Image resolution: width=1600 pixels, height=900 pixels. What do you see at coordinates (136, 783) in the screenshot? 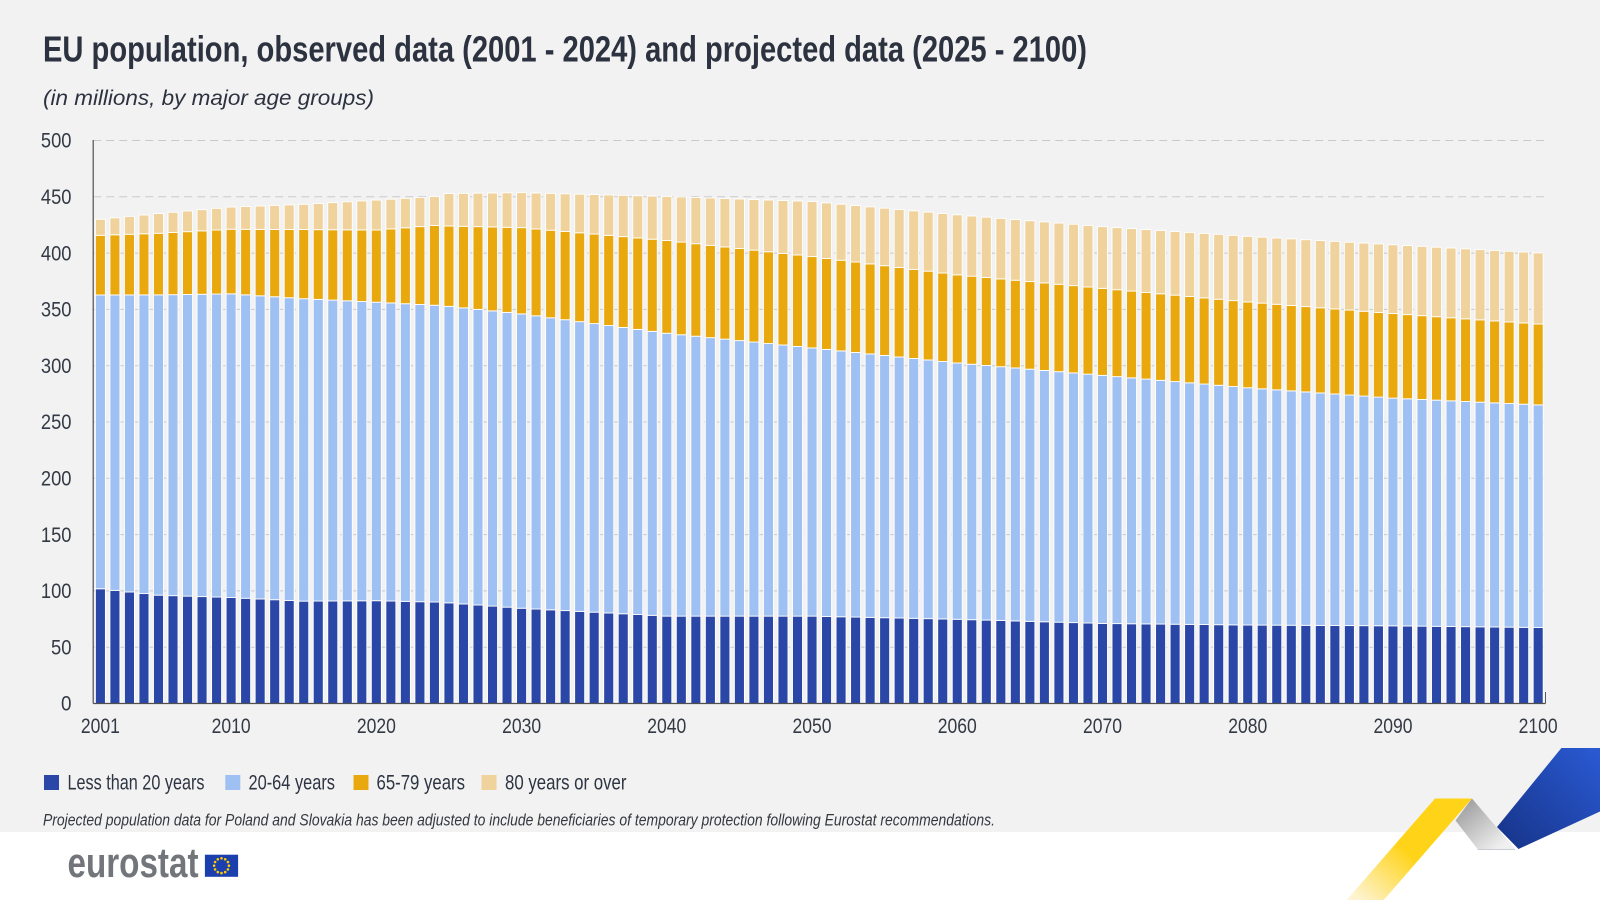
I see `svg-text: Less than 20 years` at bounding box center [136, 783].